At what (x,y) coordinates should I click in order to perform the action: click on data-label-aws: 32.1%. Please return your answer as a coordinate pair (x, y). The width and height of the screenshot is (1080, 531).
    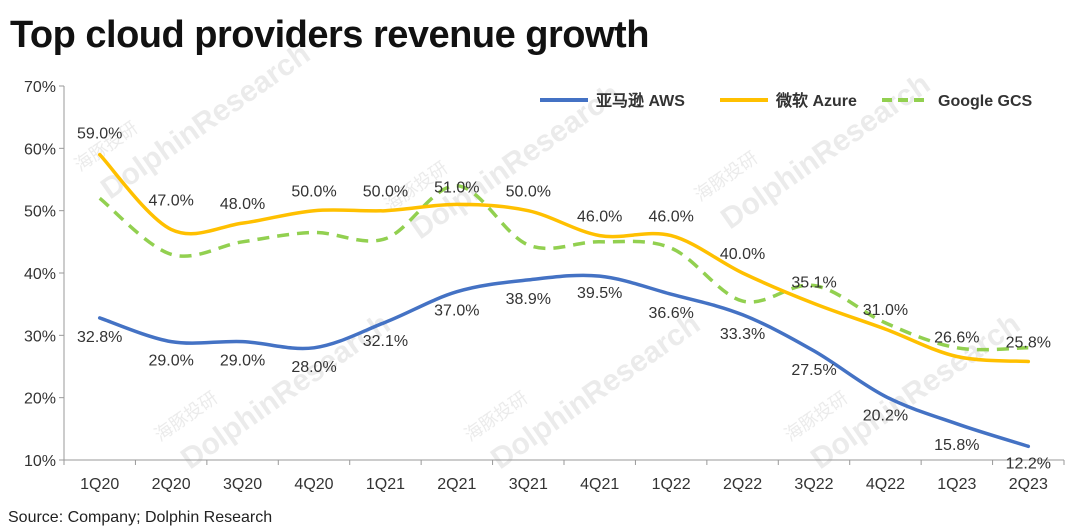
    Looking at the image, I should click on (385, 341).